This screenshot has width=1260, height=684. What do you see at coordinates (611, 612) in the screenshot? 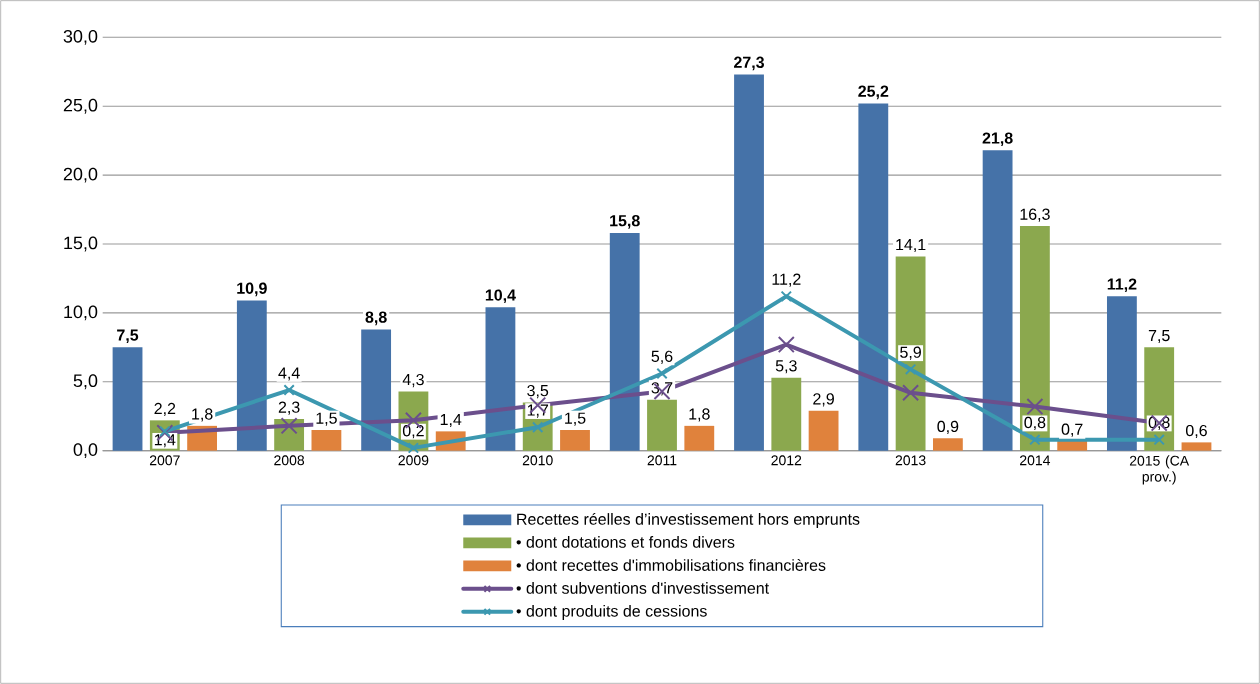
I see `legend-label: • dont produits de cessions` at bounding box center [611, 612].